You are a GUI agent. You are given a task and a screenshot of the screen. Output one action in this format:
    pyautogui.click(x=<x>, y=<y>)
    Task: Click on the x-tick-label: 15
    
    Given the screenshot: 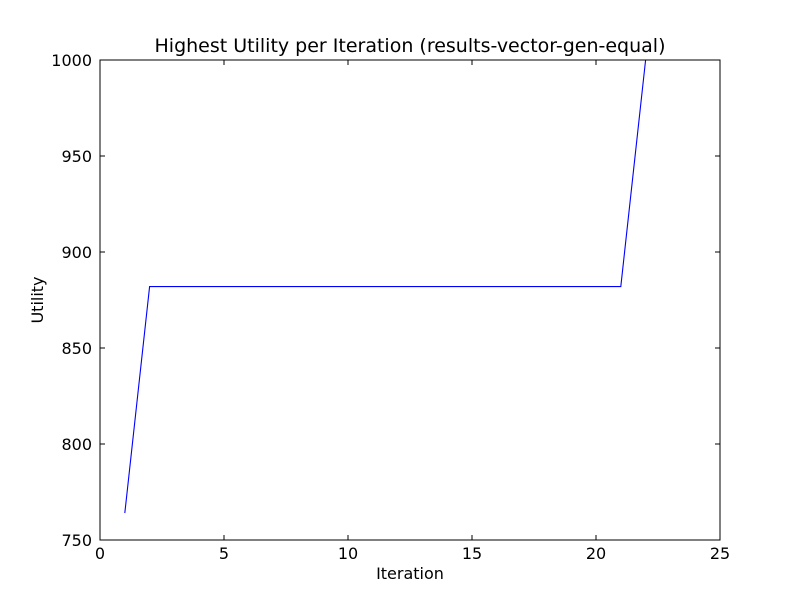 What is the action you would take?
    pyautogui.click(x=472, y=553)
    